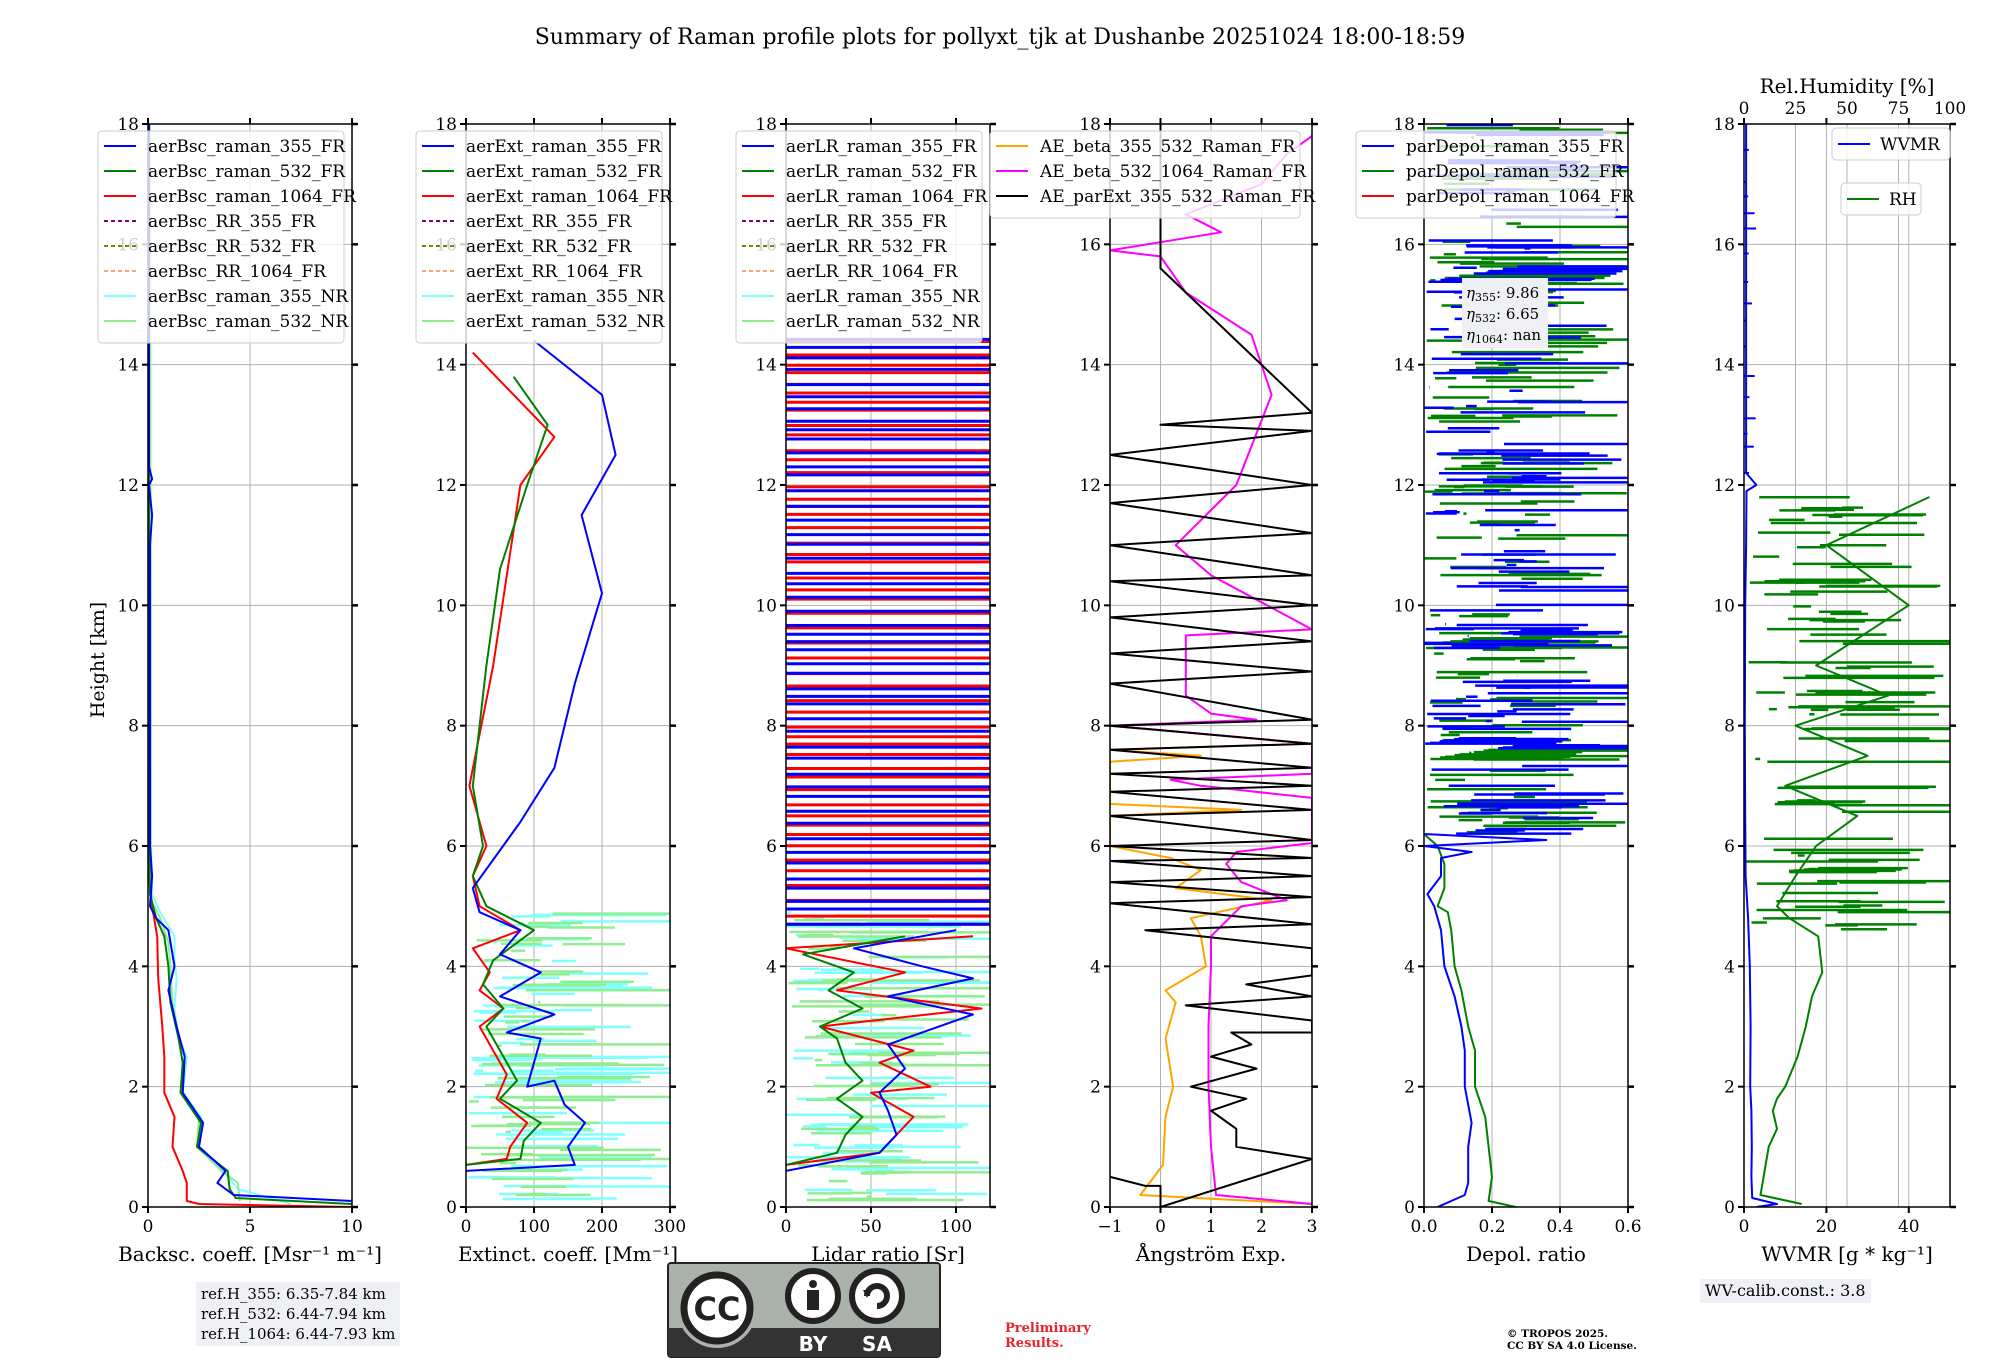 This screenshot has width=2000, height=1362. What do you see at coordinates (872, 272) in the screenshot?
I see `legend-label: aerLR_RR_1064_FR` at bounding box center [872, 272].